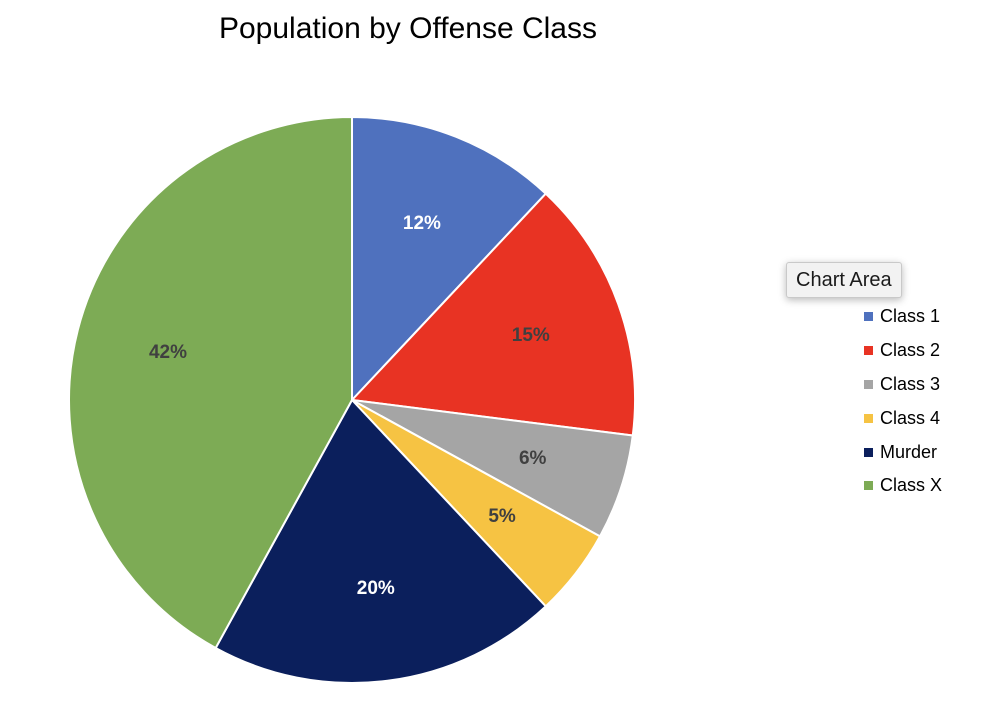  What do you see at coordinates (531, 335) in the screenshot?
I see `data-label-class-2: 15%` at bounding box center [531, 335].